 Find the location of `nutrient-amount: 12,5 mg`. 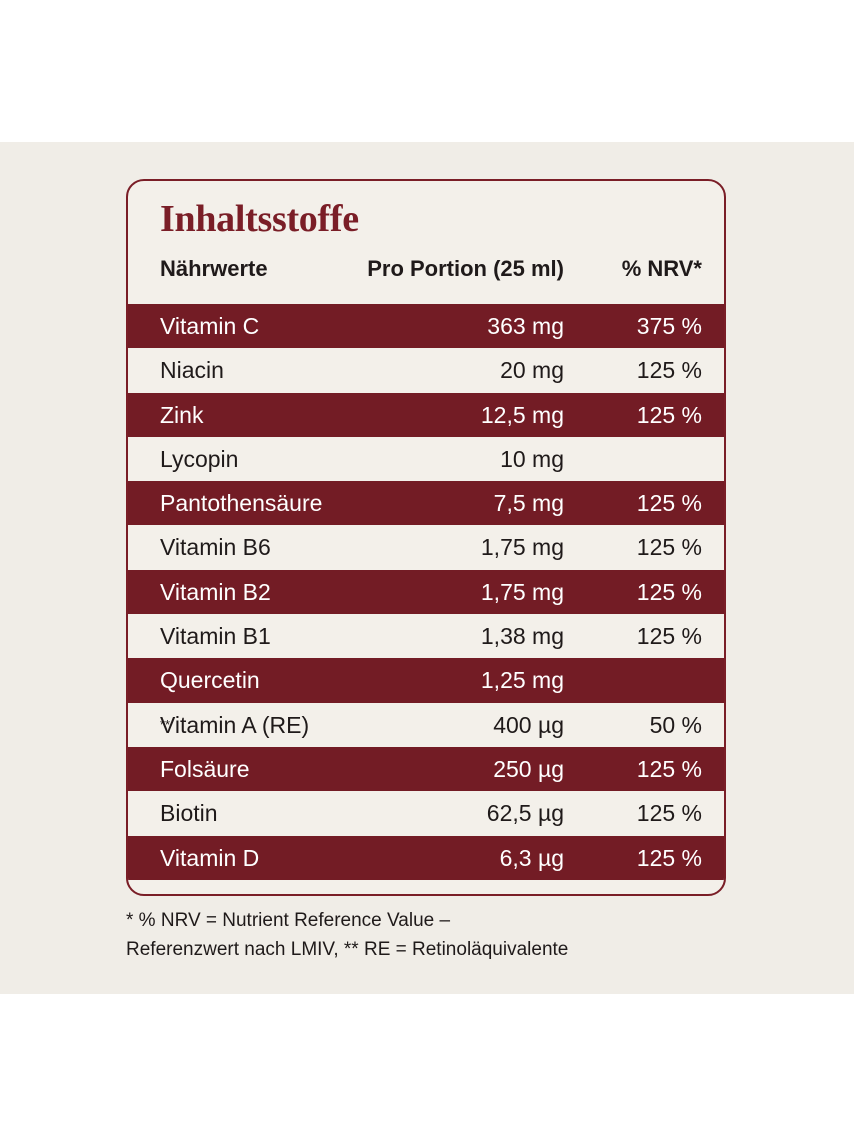

nutrient-amount: 12,5 mg is located at coordinates (522, 414).